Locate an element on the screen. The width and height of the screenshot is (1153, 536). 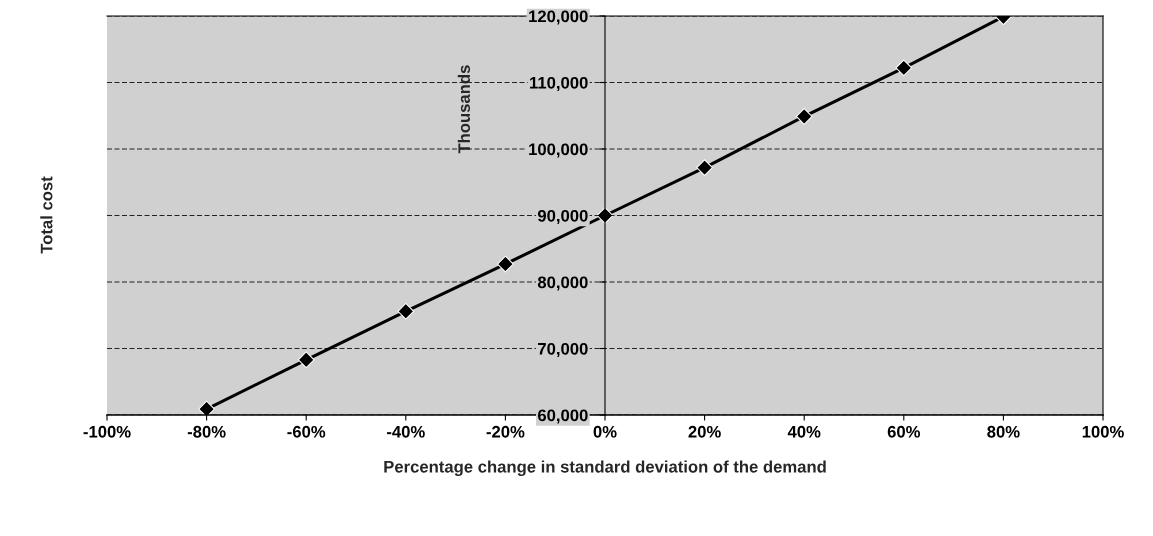
annotation: Thousands is located at coordinates (464, 109).